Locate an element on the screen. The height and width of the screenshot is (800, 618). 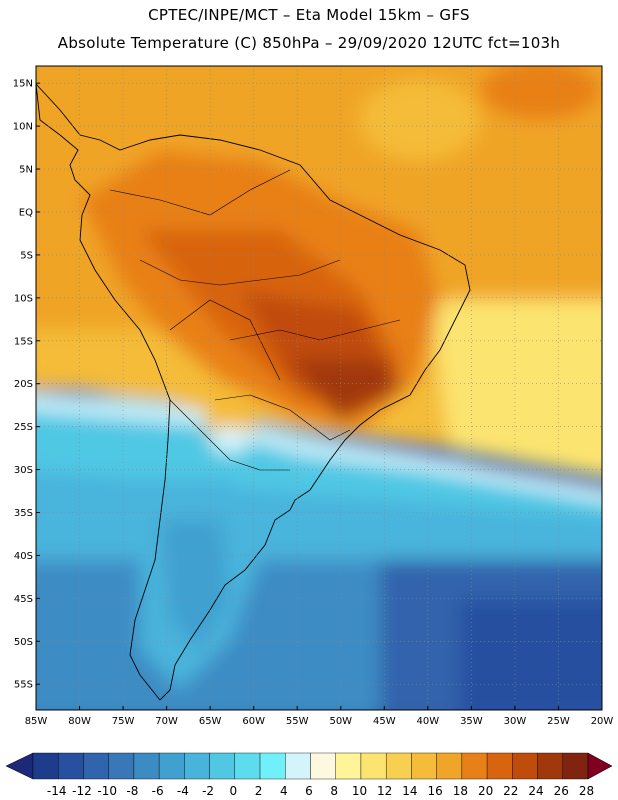
colorbar-label: 14 is located at coordinates (409, 791).